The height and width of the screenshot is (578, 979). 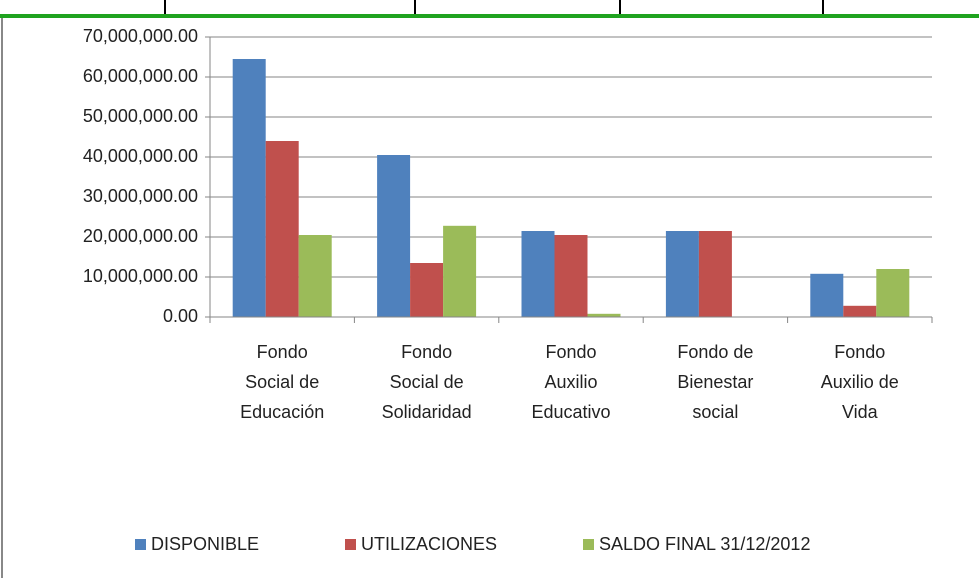 What do you see at coordinates (489, 16) in the screenshot?
I see `top-border` at bounding box center [489, 16].